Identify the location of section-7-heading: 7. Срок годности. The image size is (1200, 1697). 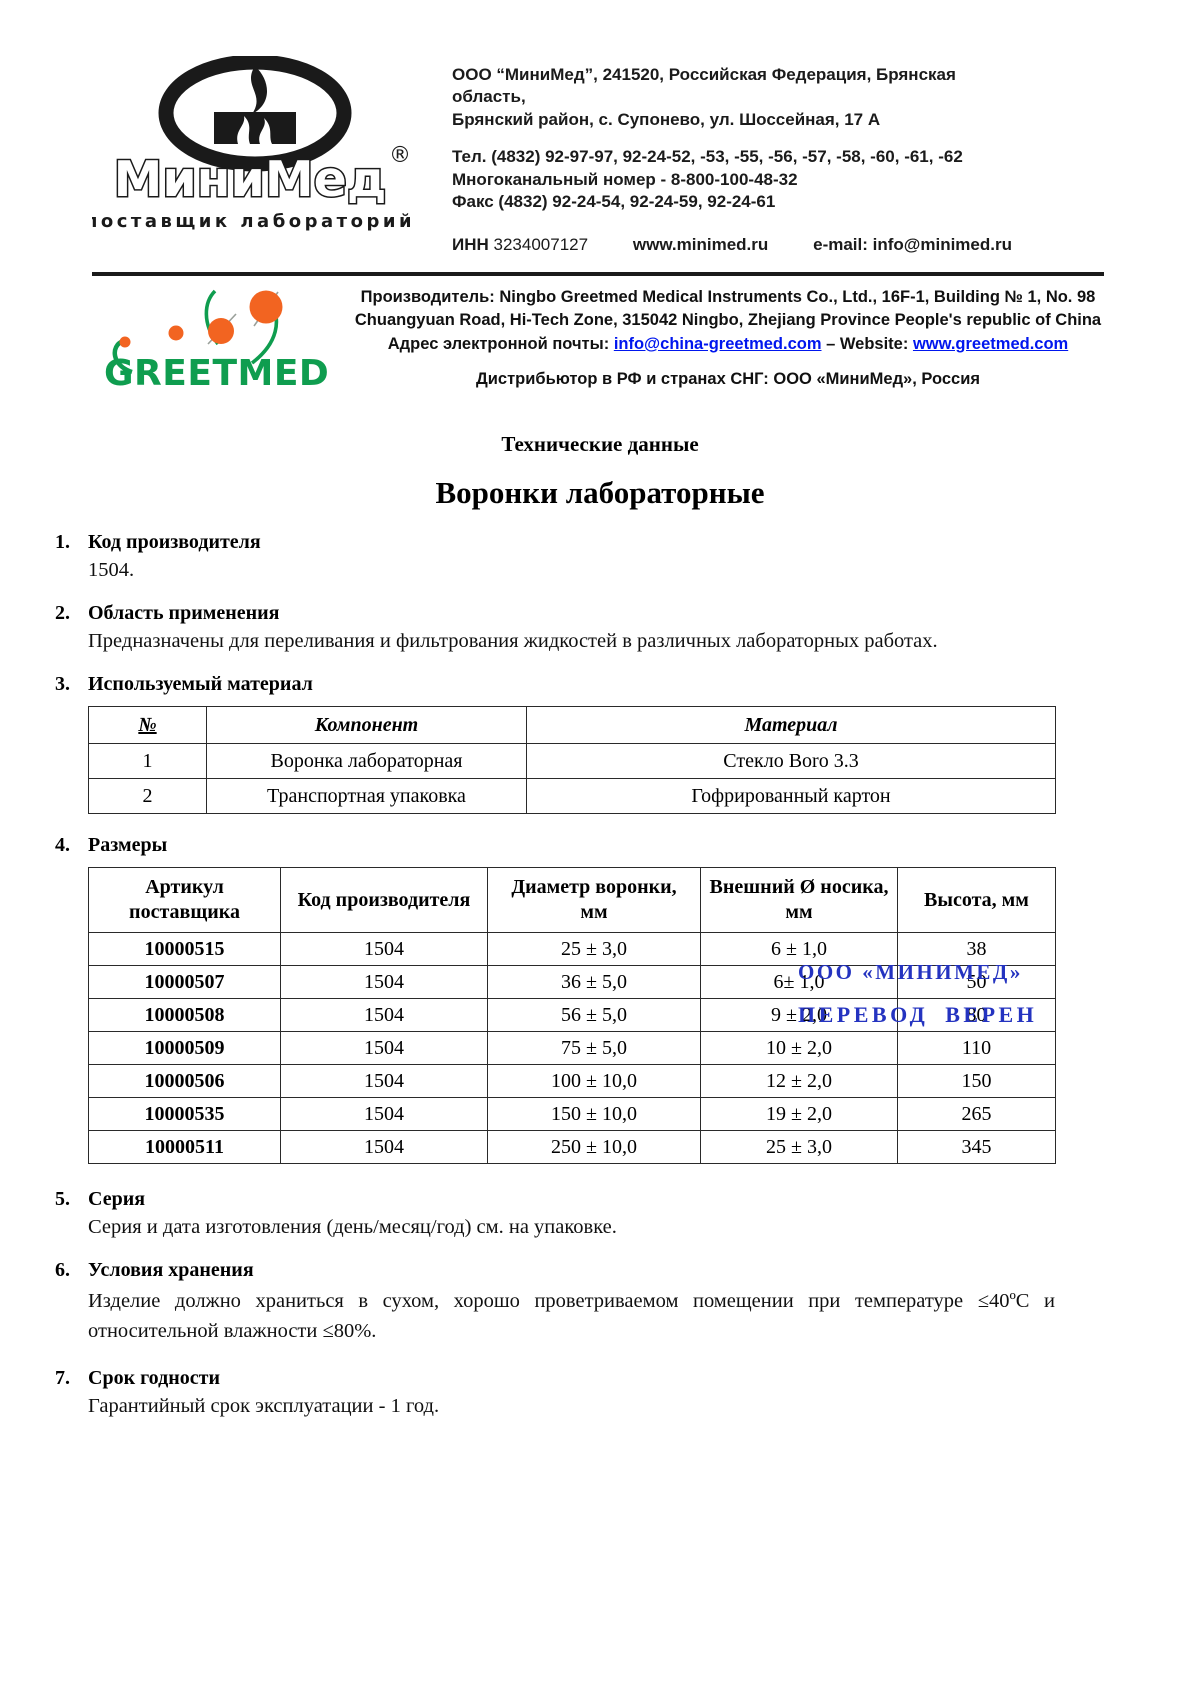
(555, 1378).